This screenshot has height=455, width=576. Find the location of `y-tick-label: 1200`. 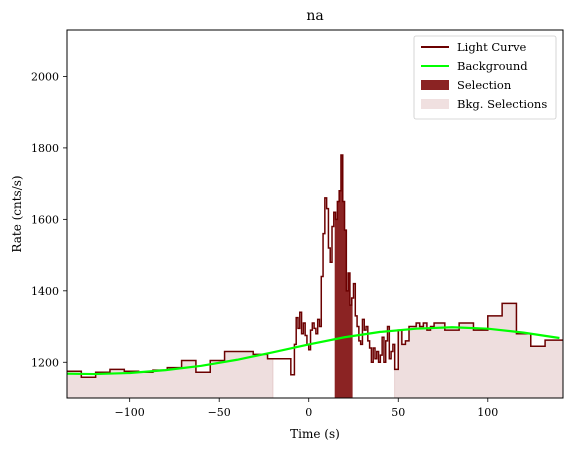

y-tick-label: 1200 is located at coordinates (45, 362).